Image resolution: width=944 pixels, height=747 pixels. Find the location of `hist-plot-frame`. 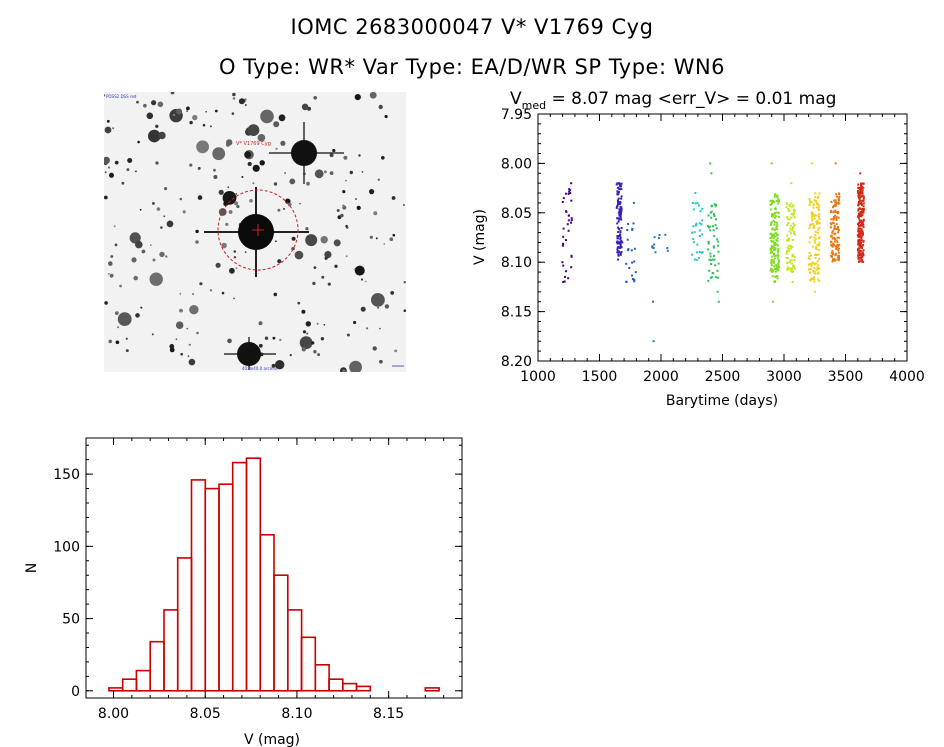

hist-plot-frame is located at coordinates (274, 568).